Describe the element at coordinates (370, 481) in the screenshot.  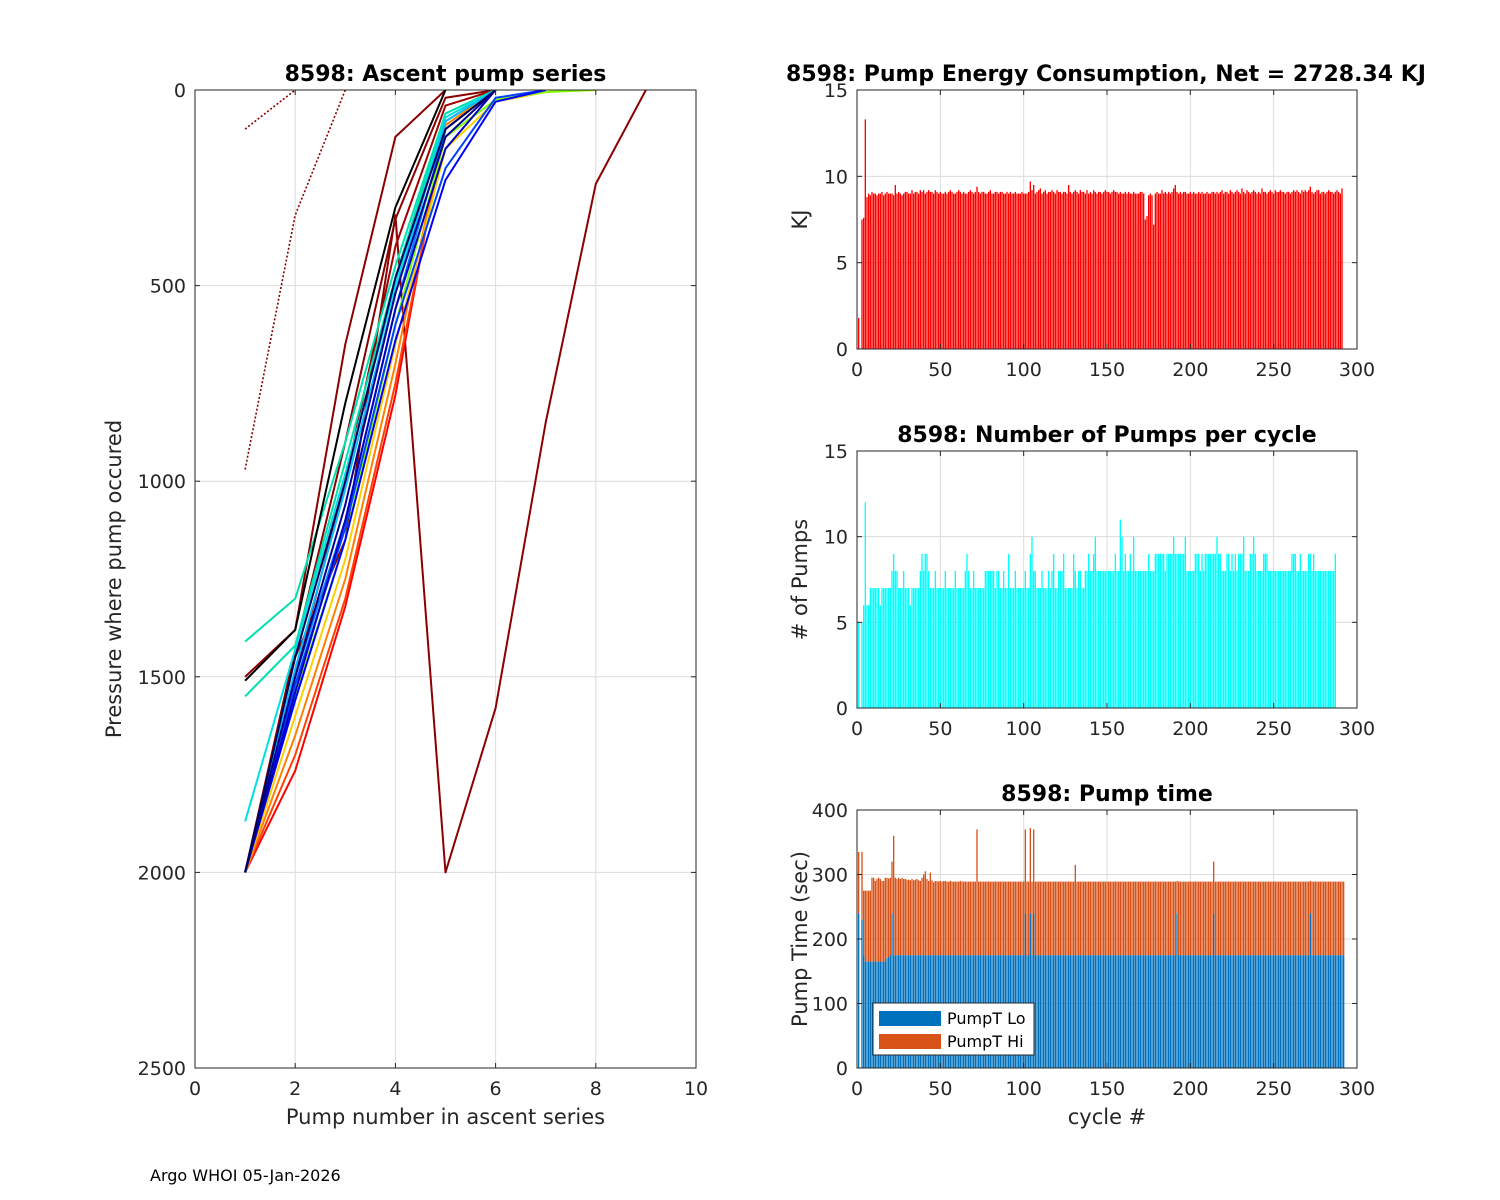
I see `series-line` at that location.